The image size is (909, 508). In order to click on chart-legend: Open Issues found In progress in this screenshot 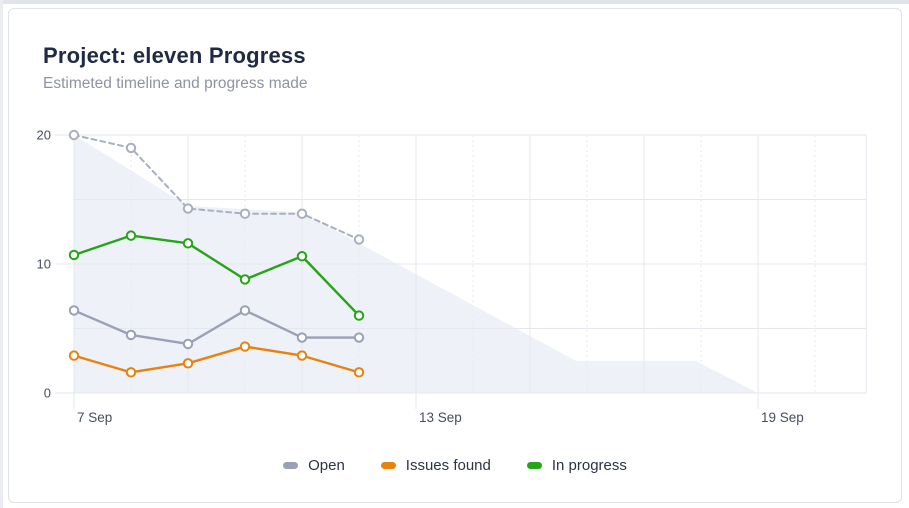, I will do `click(455, 465)`.